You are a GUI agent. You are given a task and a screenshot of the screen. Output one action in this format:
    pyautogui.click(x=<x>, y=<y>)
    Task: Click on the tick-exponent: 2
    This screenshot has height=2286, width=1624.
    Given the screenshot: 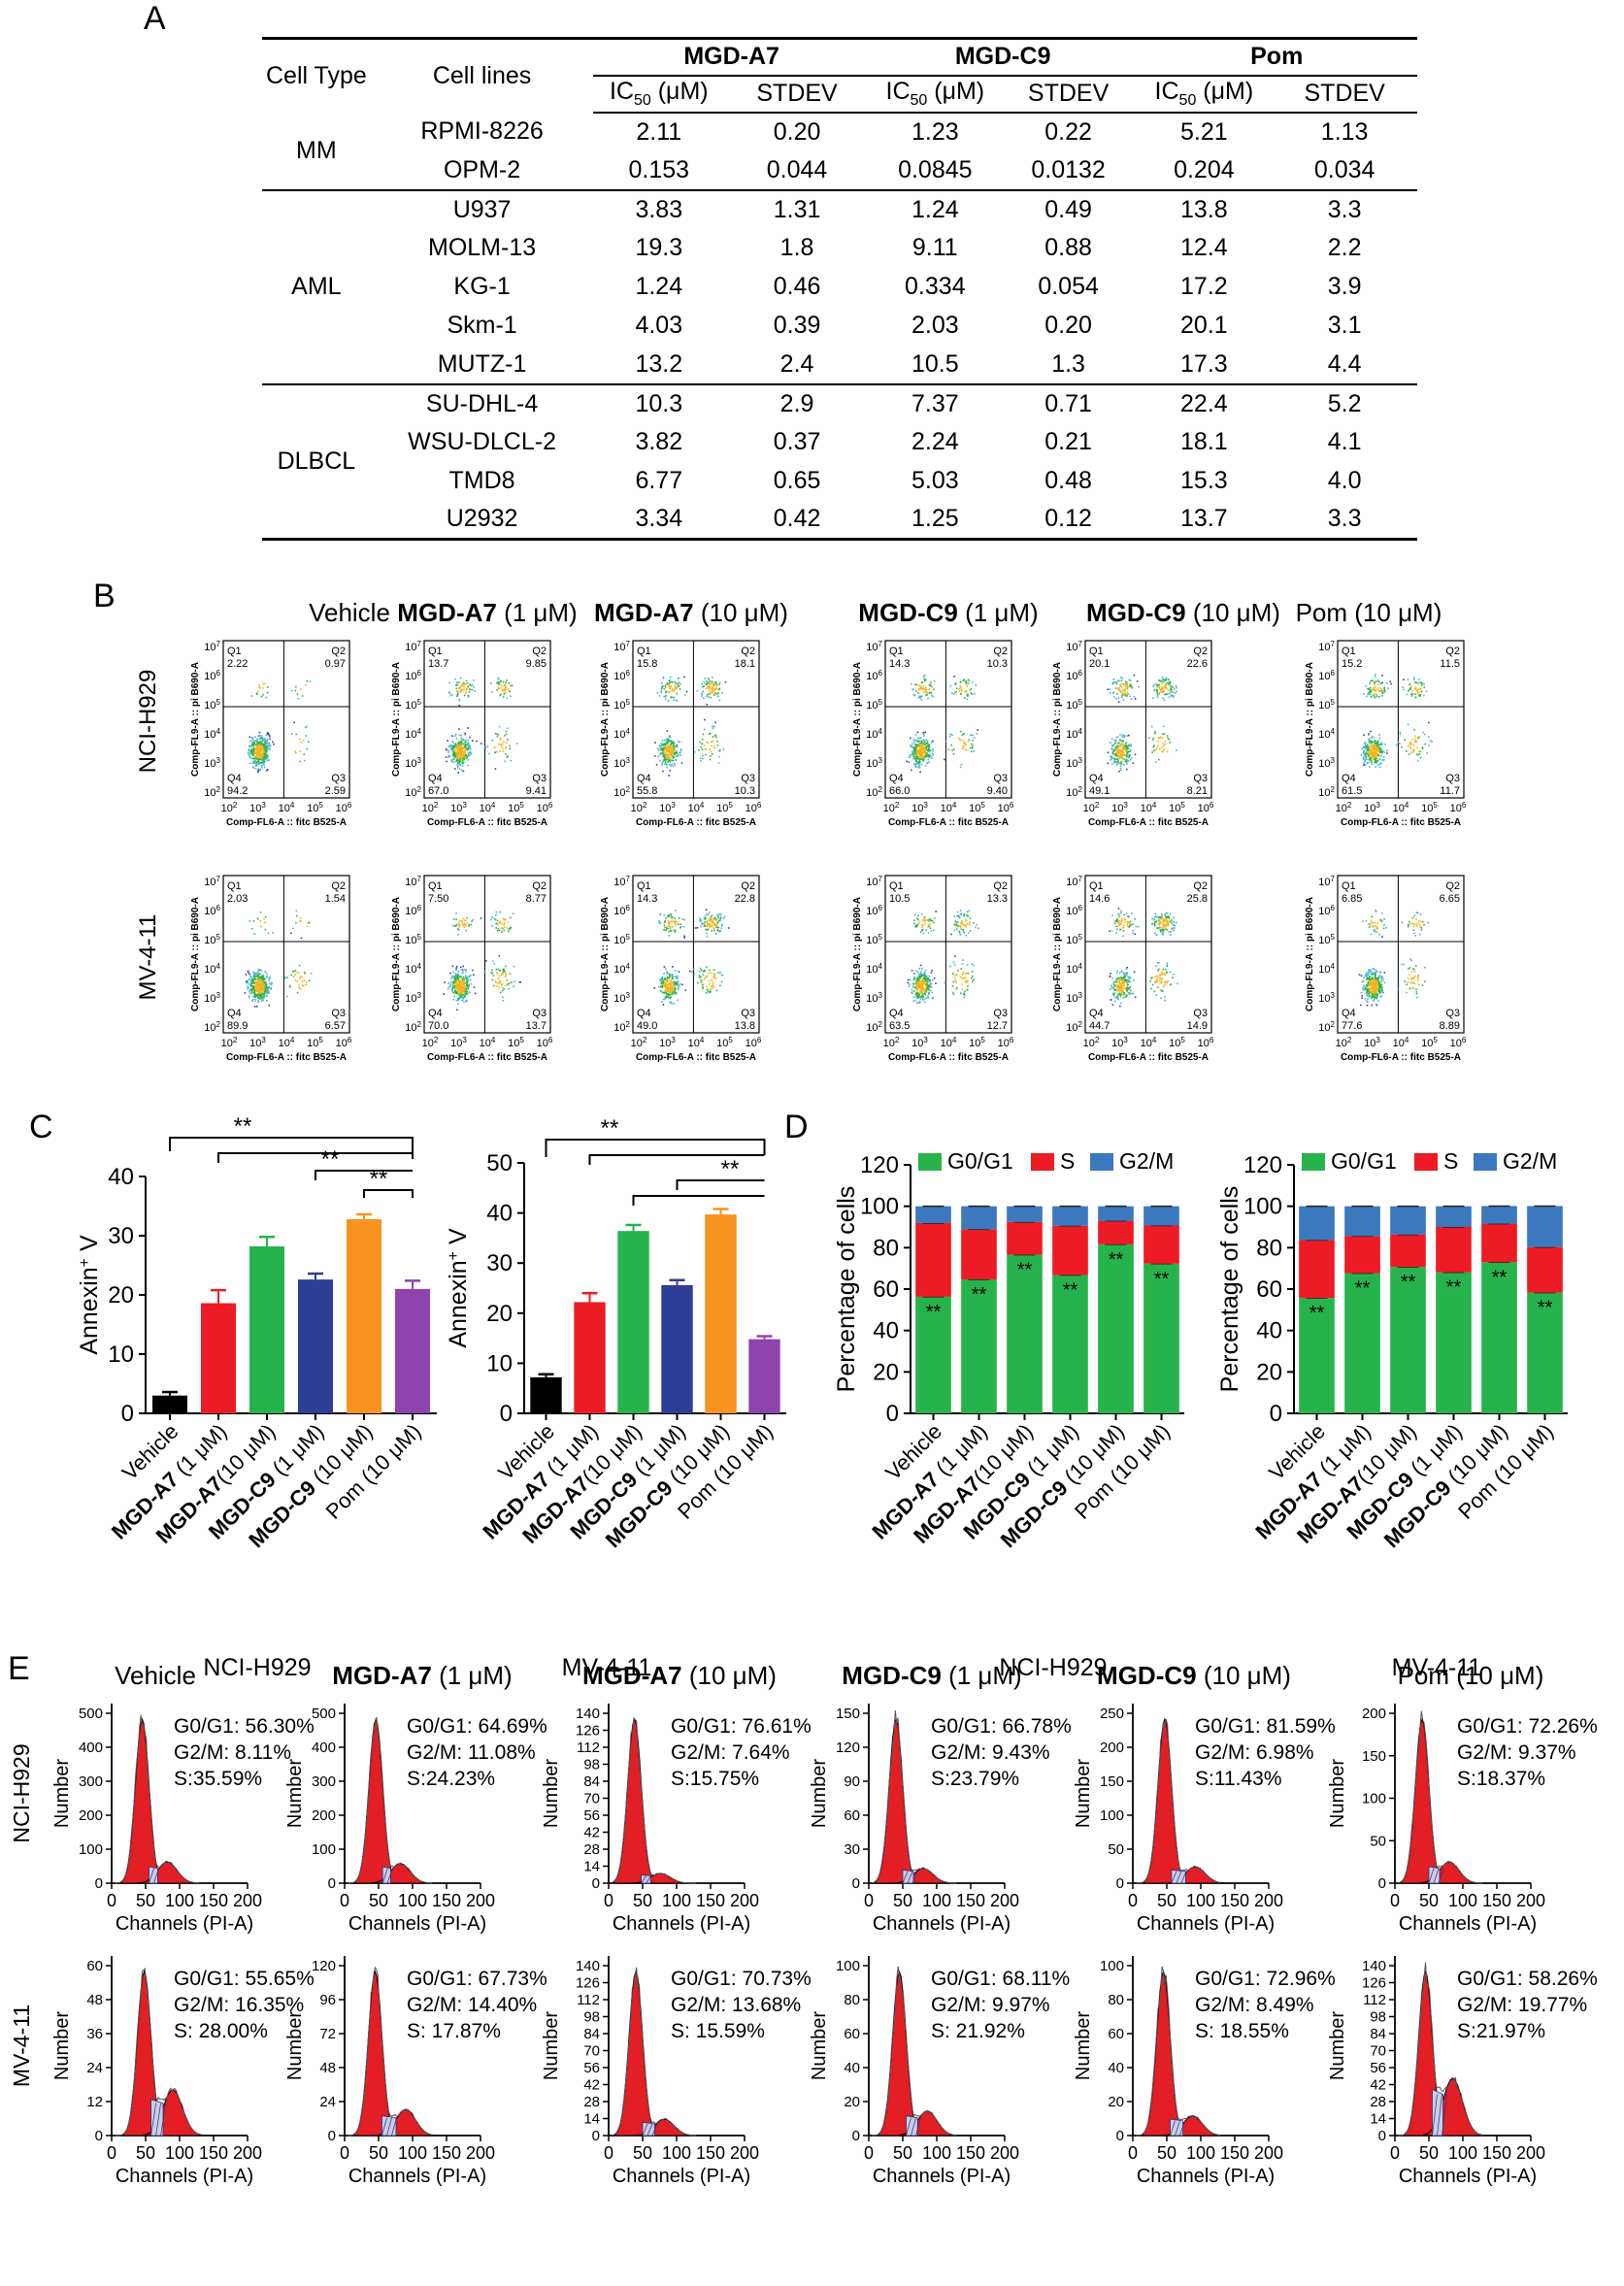 What is the action you would take?
    pyautogui.click(x=880, y=1024)
    